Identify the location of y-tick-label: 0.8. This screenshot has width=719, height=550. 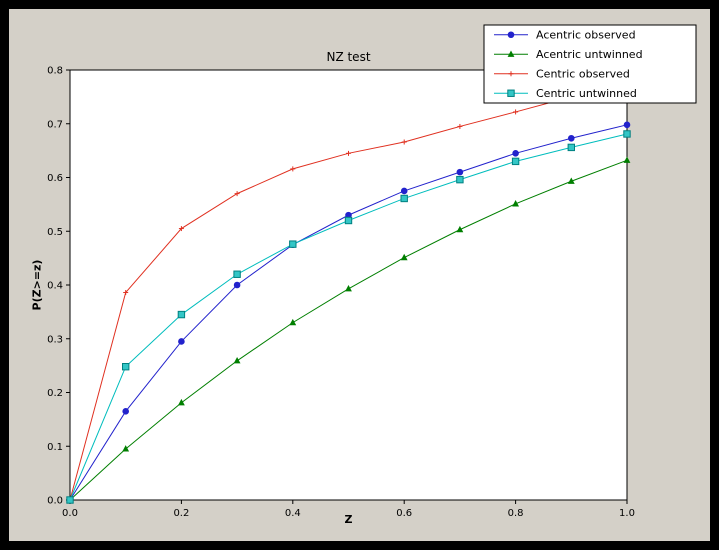
(55, 71).